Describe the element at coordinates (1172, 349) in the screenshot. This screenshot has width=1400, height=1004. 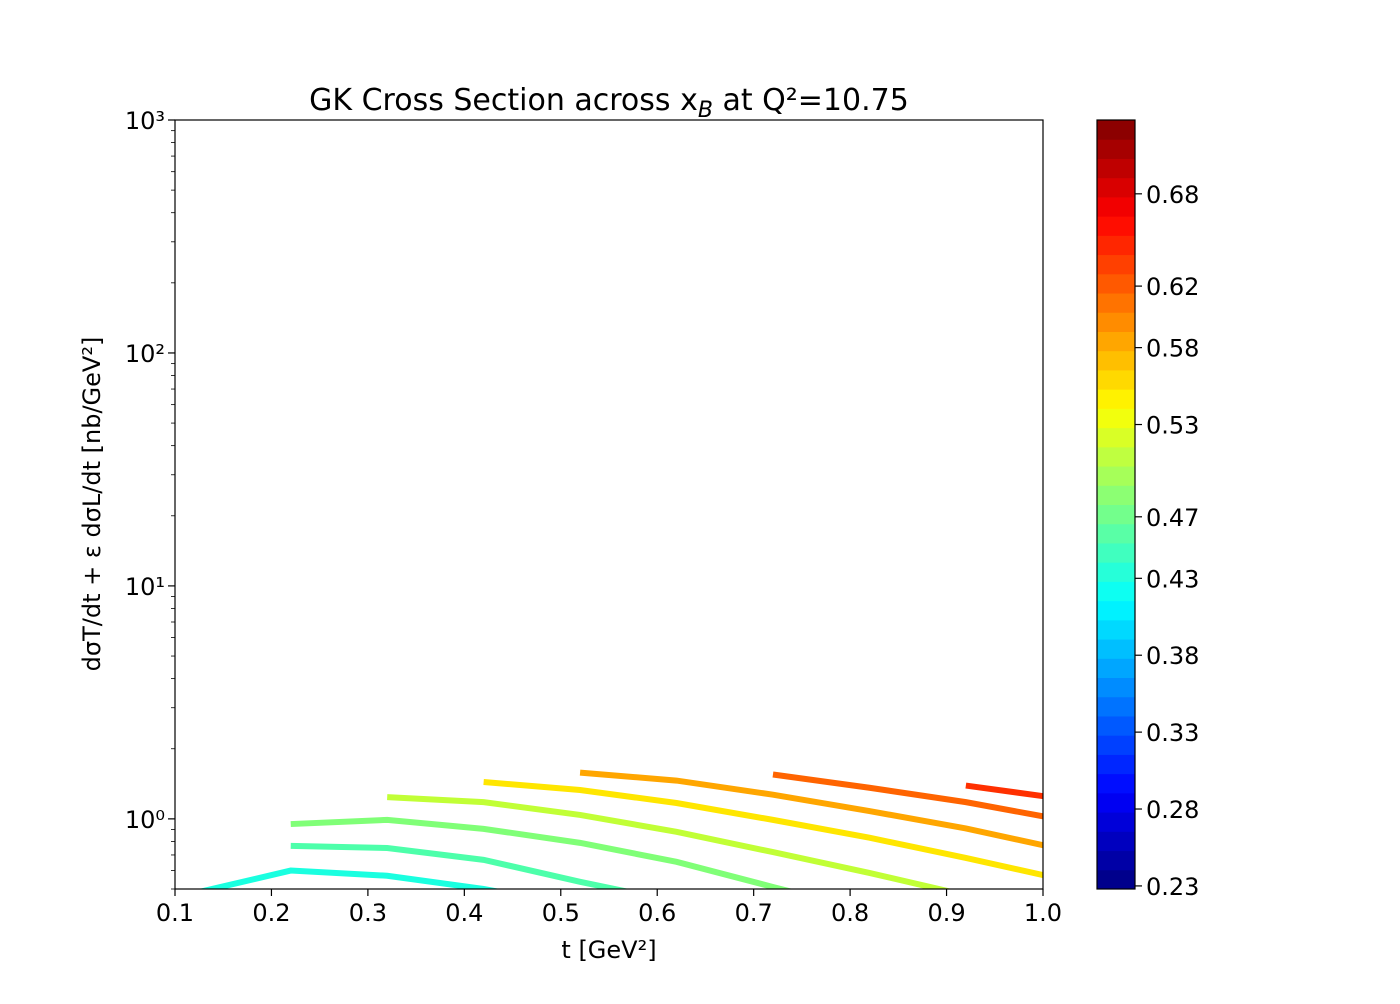
I see `colorbar-tick-label: 0.58` at that location.